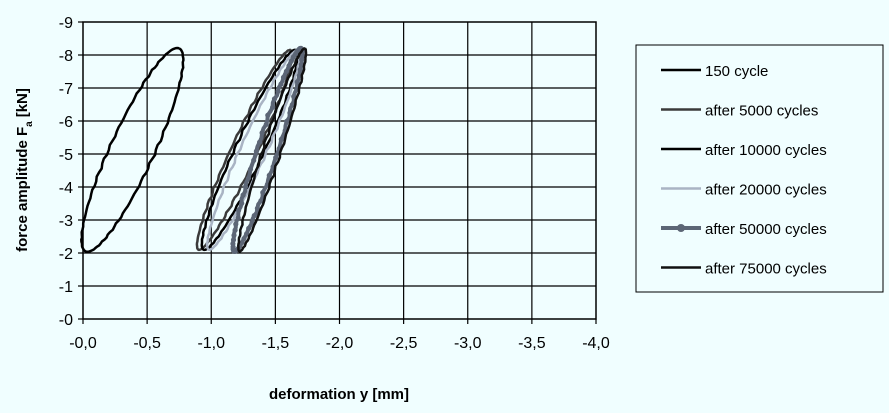 Image resolution: width=889 pixels, height=413 pixels. I want to click on y-tick-label: -1, so click(66, 287).